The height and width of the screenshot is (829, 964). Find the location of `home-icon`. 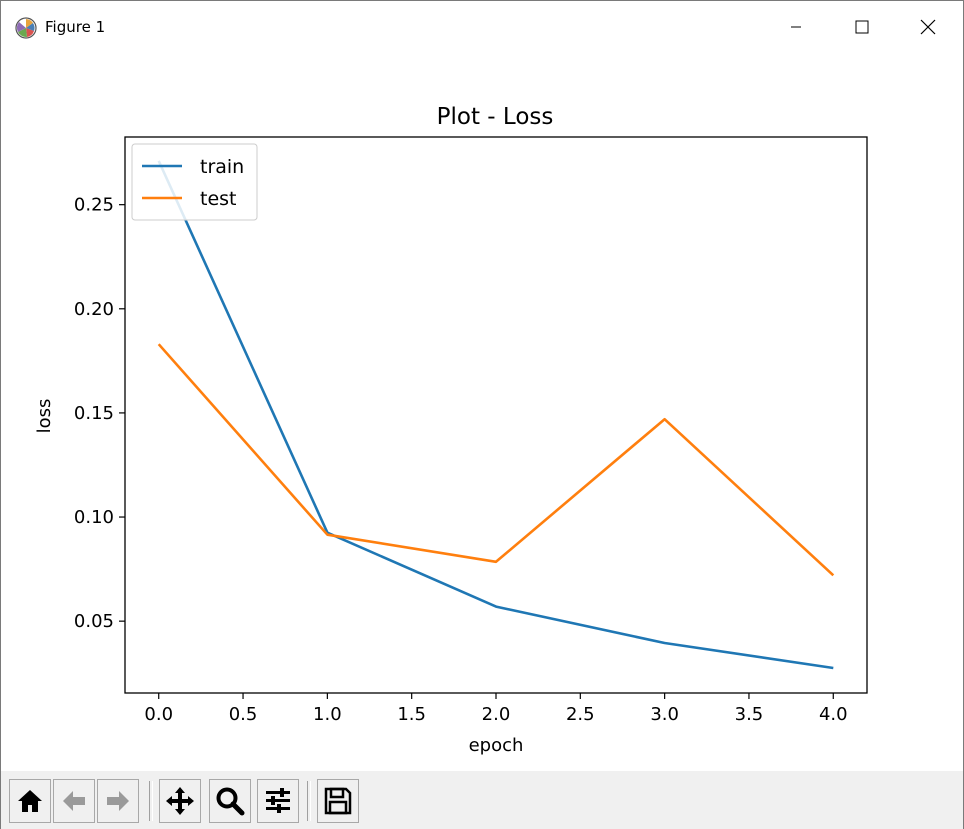

home-icon is located at coordinates (30, 801).